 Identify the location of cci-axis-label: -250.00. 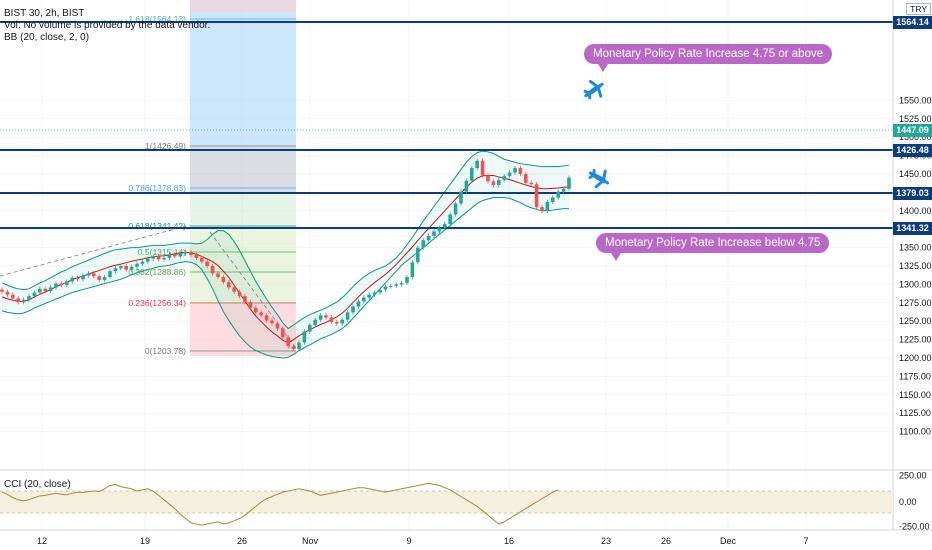
(914, 527).